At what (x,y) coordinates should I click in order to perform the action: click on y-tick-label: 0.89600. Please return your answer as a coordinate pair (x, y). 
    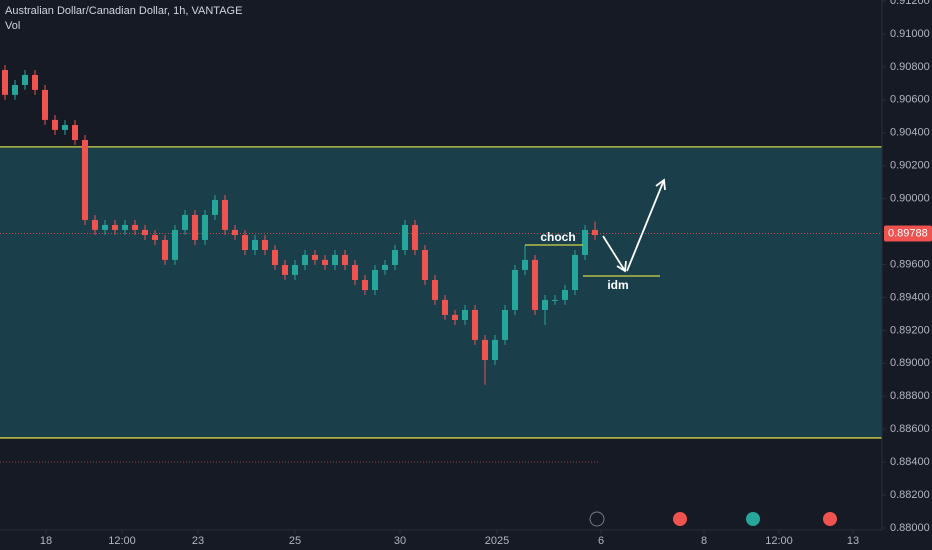
    Looking at the image, I should click on (910, 264).